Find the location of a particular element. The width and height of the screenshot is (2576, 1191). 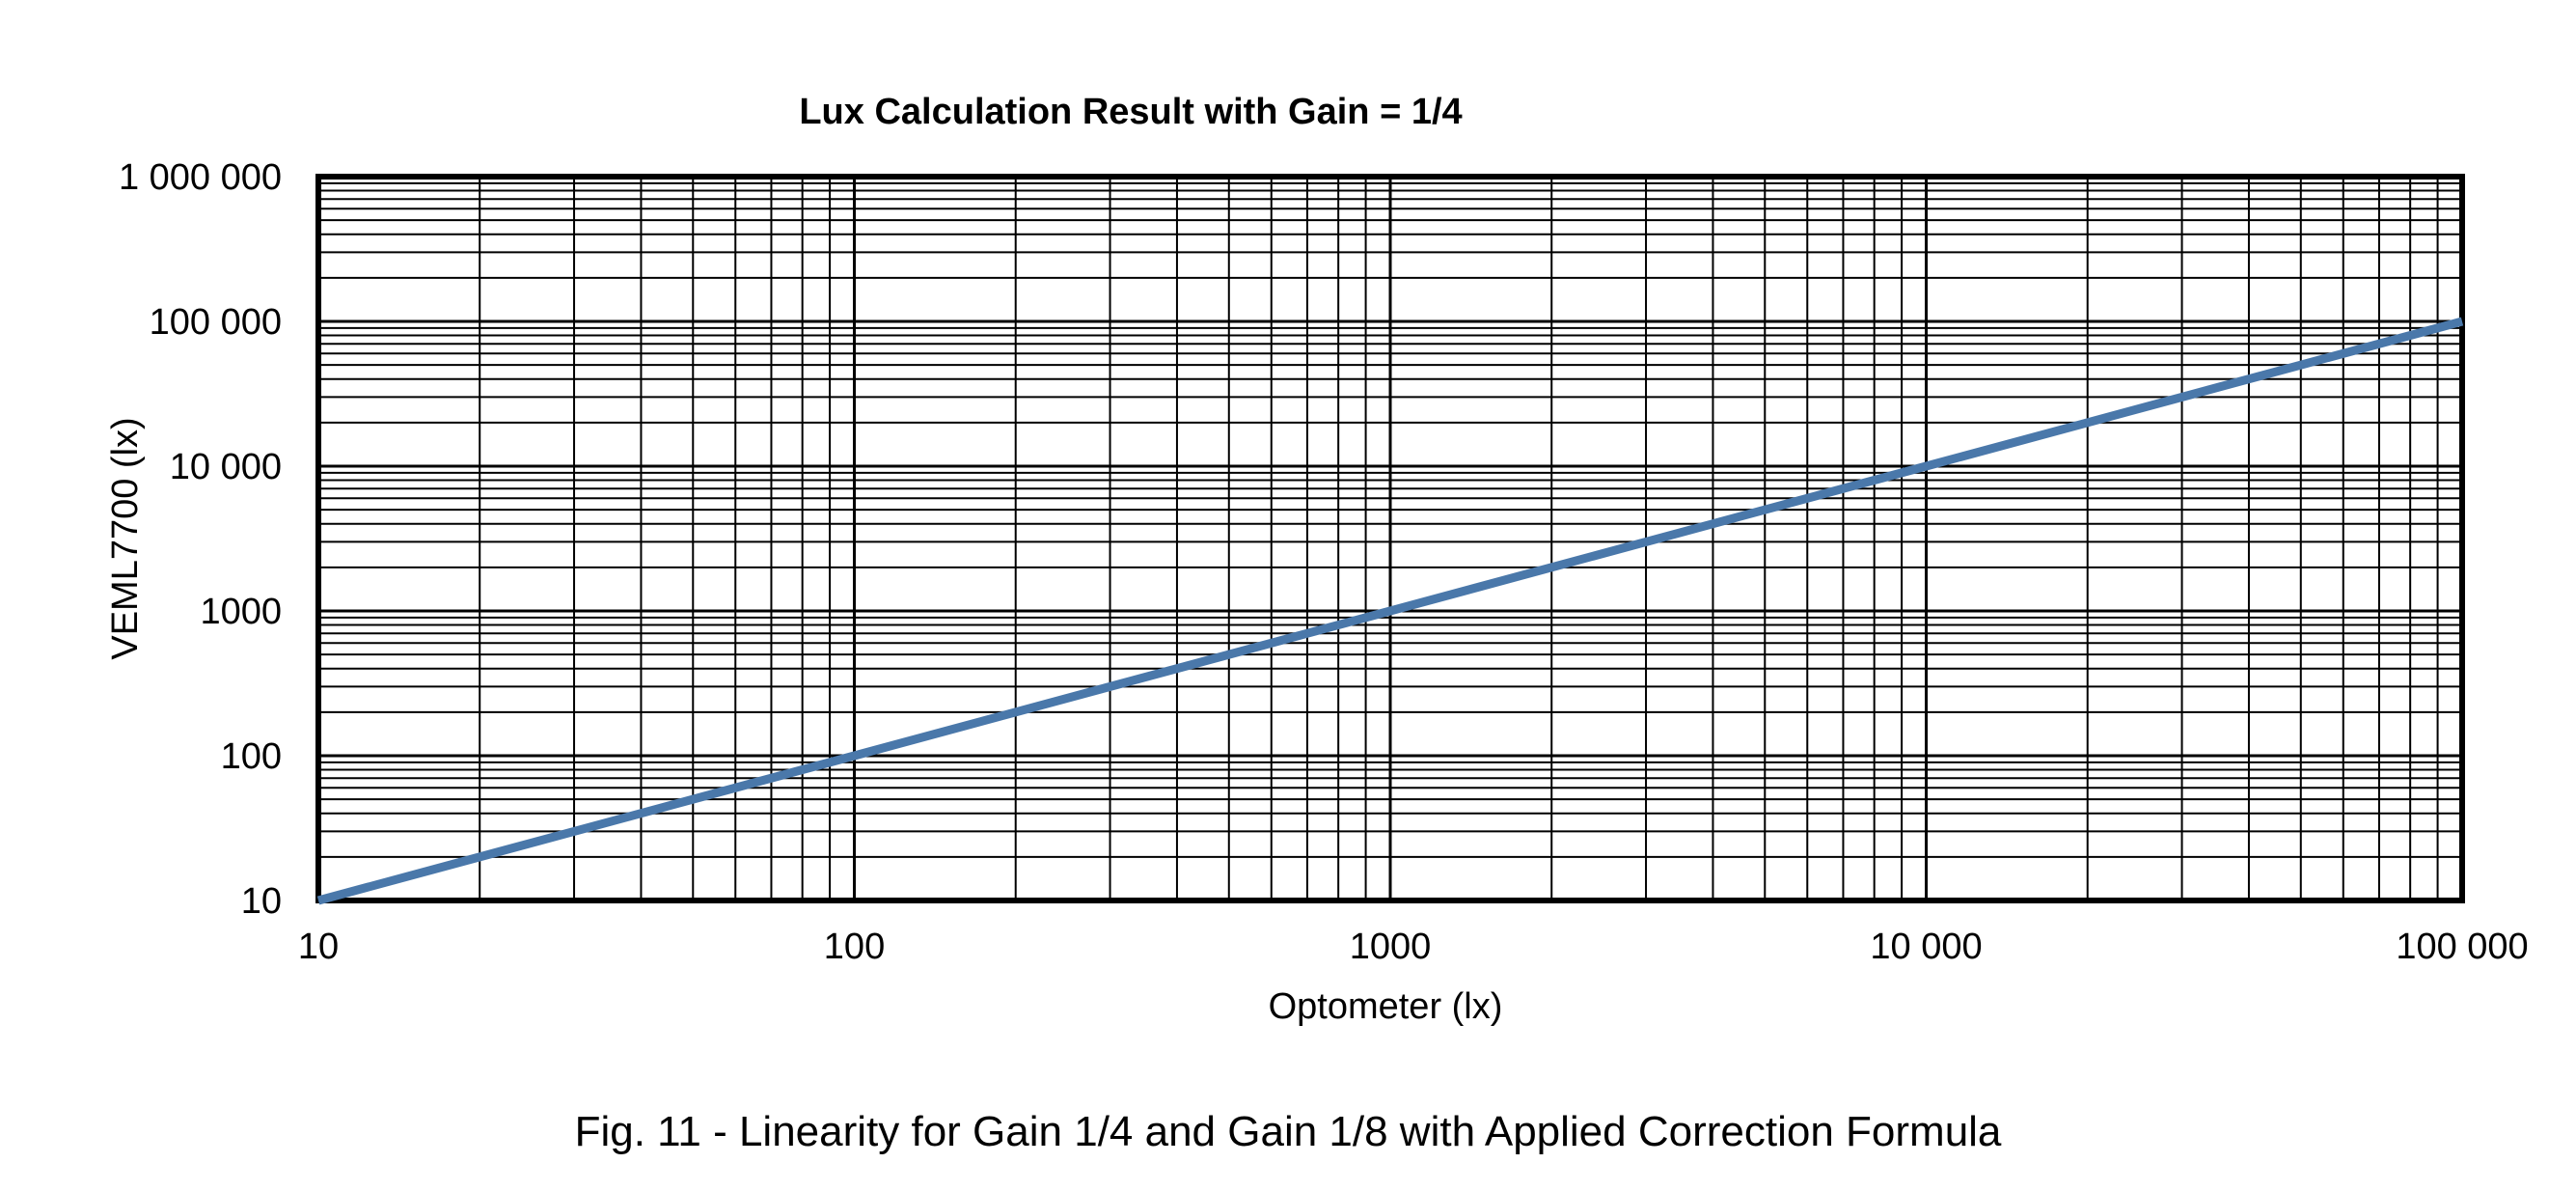

y-tick-label: 100 is located at coordinates (252, 756).